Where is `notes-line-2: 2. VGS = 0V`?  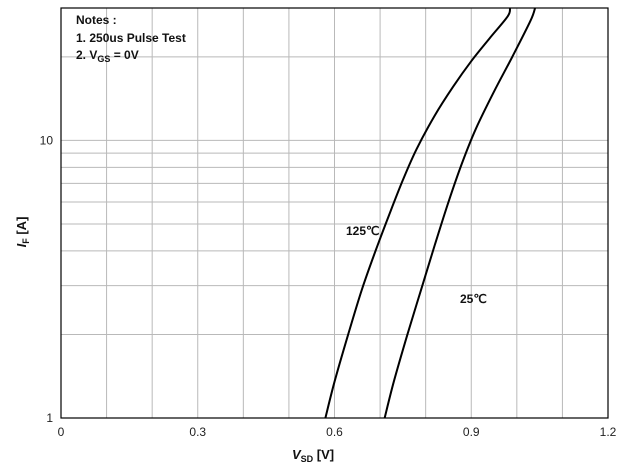 notes-line-2: 2. VGS = 0V is located at coordinates (107, 56).